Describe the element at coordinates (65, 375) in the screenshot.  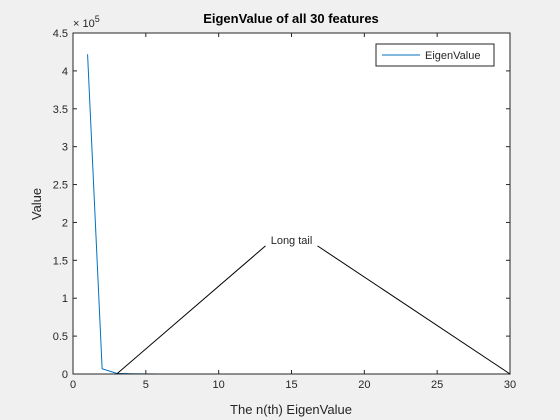
I see `y-tick-label: 0` at that location.